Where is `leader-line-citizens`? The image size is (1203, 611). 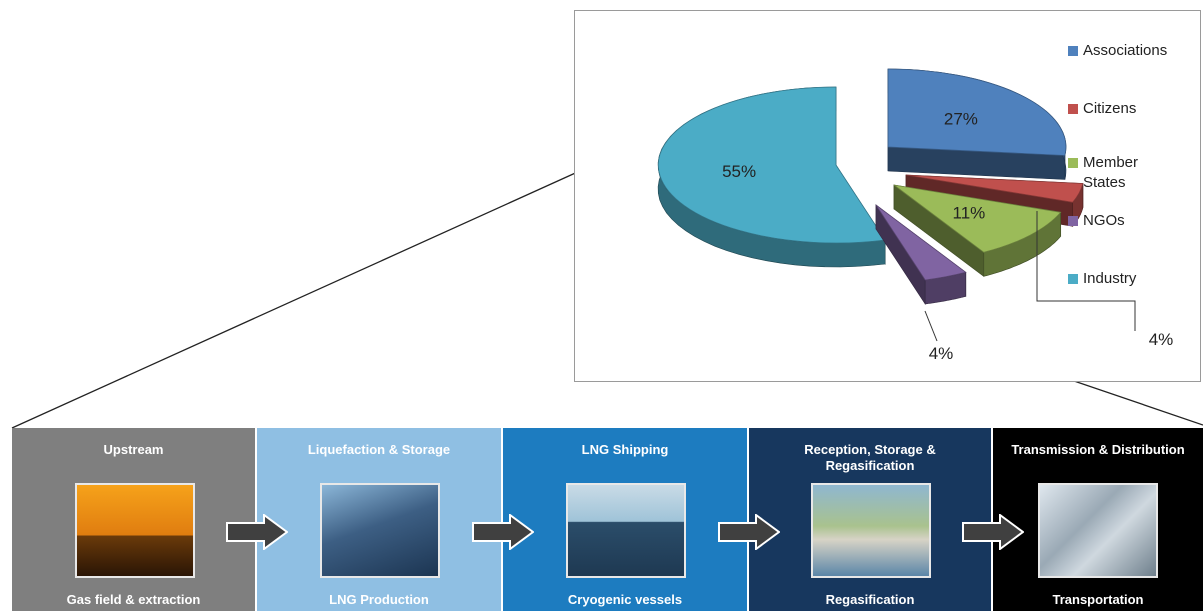
leader-line-citizens is located at coordinates (1086, 271).